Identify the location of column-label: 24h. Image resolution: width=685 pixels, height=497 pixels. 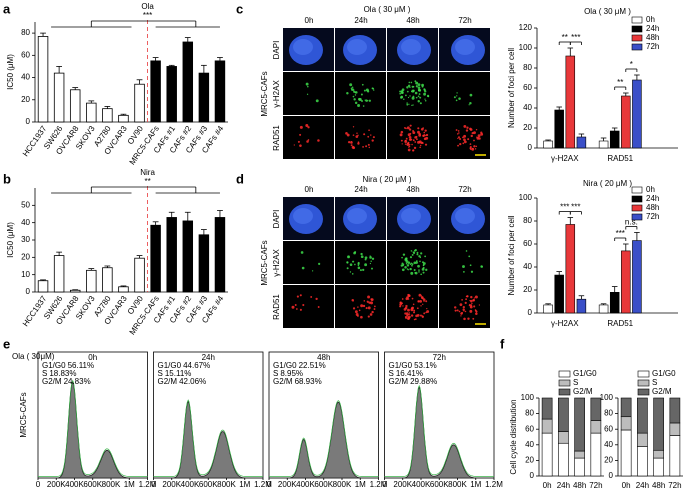
(360, 189).